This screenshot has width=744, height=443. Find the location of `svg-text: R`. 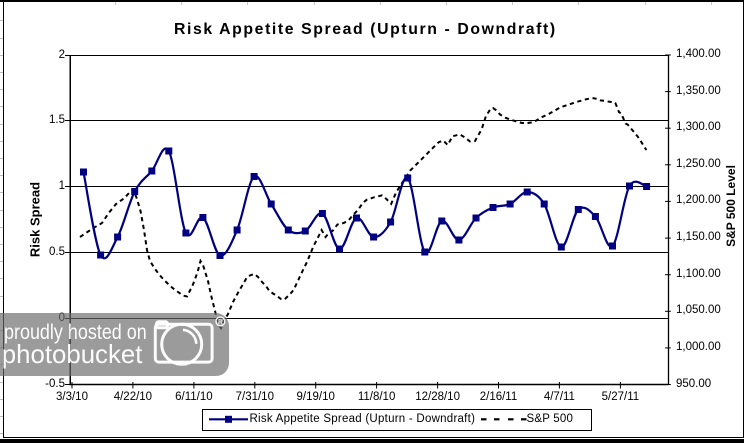

svg-text: R is located at coordinates (220, 322).